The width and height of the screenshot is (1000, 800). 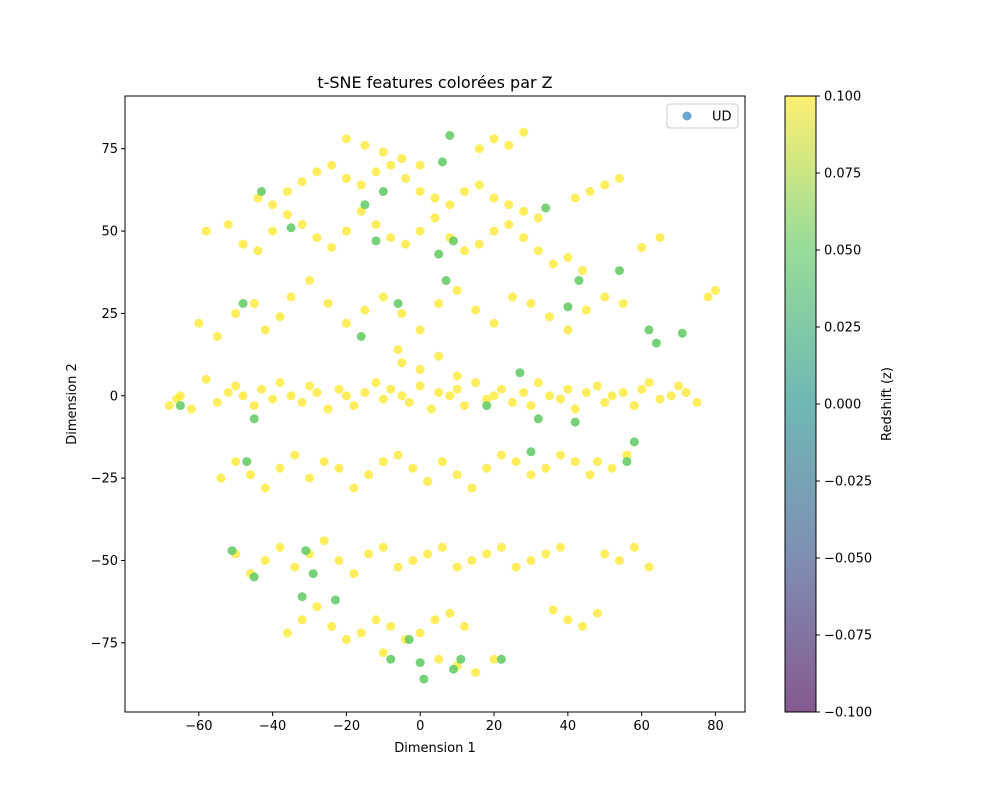 I want to click on colorbar-tick-label: −0.050, so click(x=848, y=559).